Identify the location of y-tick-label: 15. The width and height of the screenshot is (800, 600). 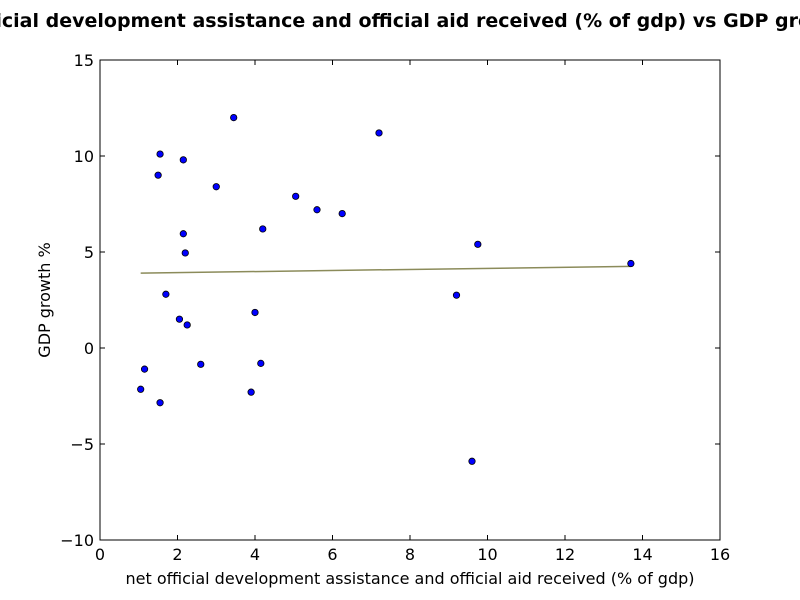
(84, 60).